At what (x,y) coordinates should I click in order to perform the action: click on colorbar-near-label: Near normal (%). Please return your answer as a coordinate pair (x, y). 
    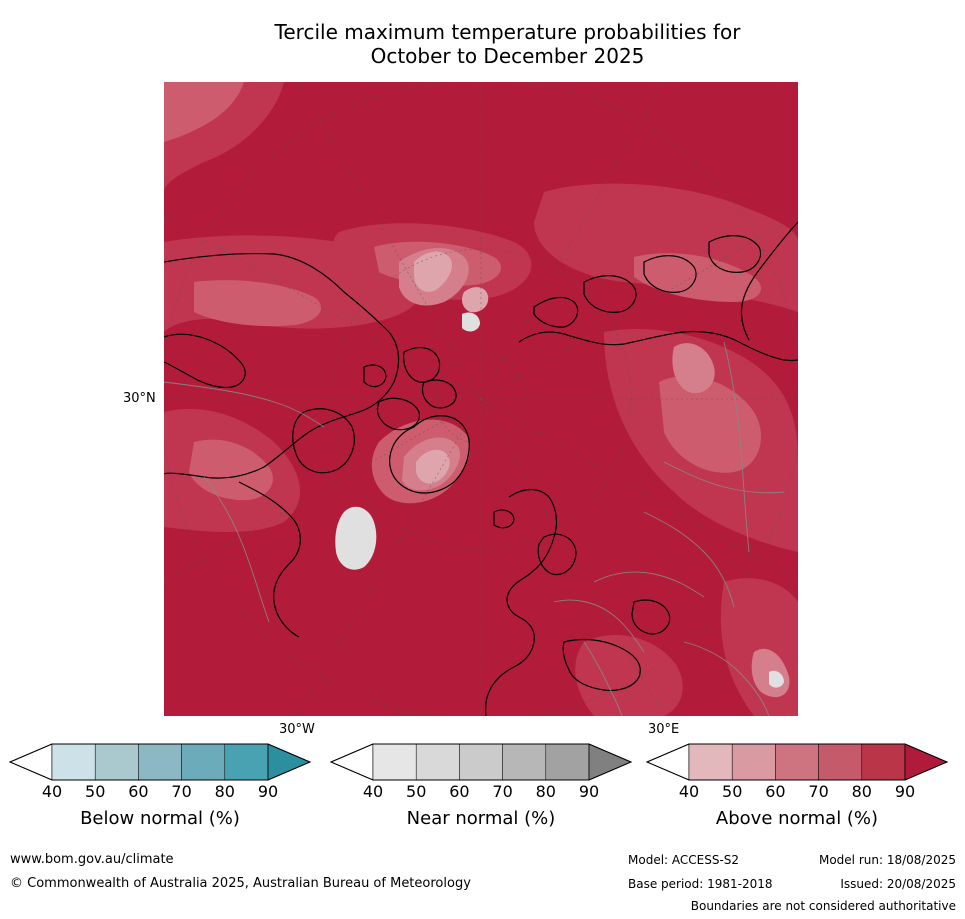
    Looking at the image, I should click on (481, 818).